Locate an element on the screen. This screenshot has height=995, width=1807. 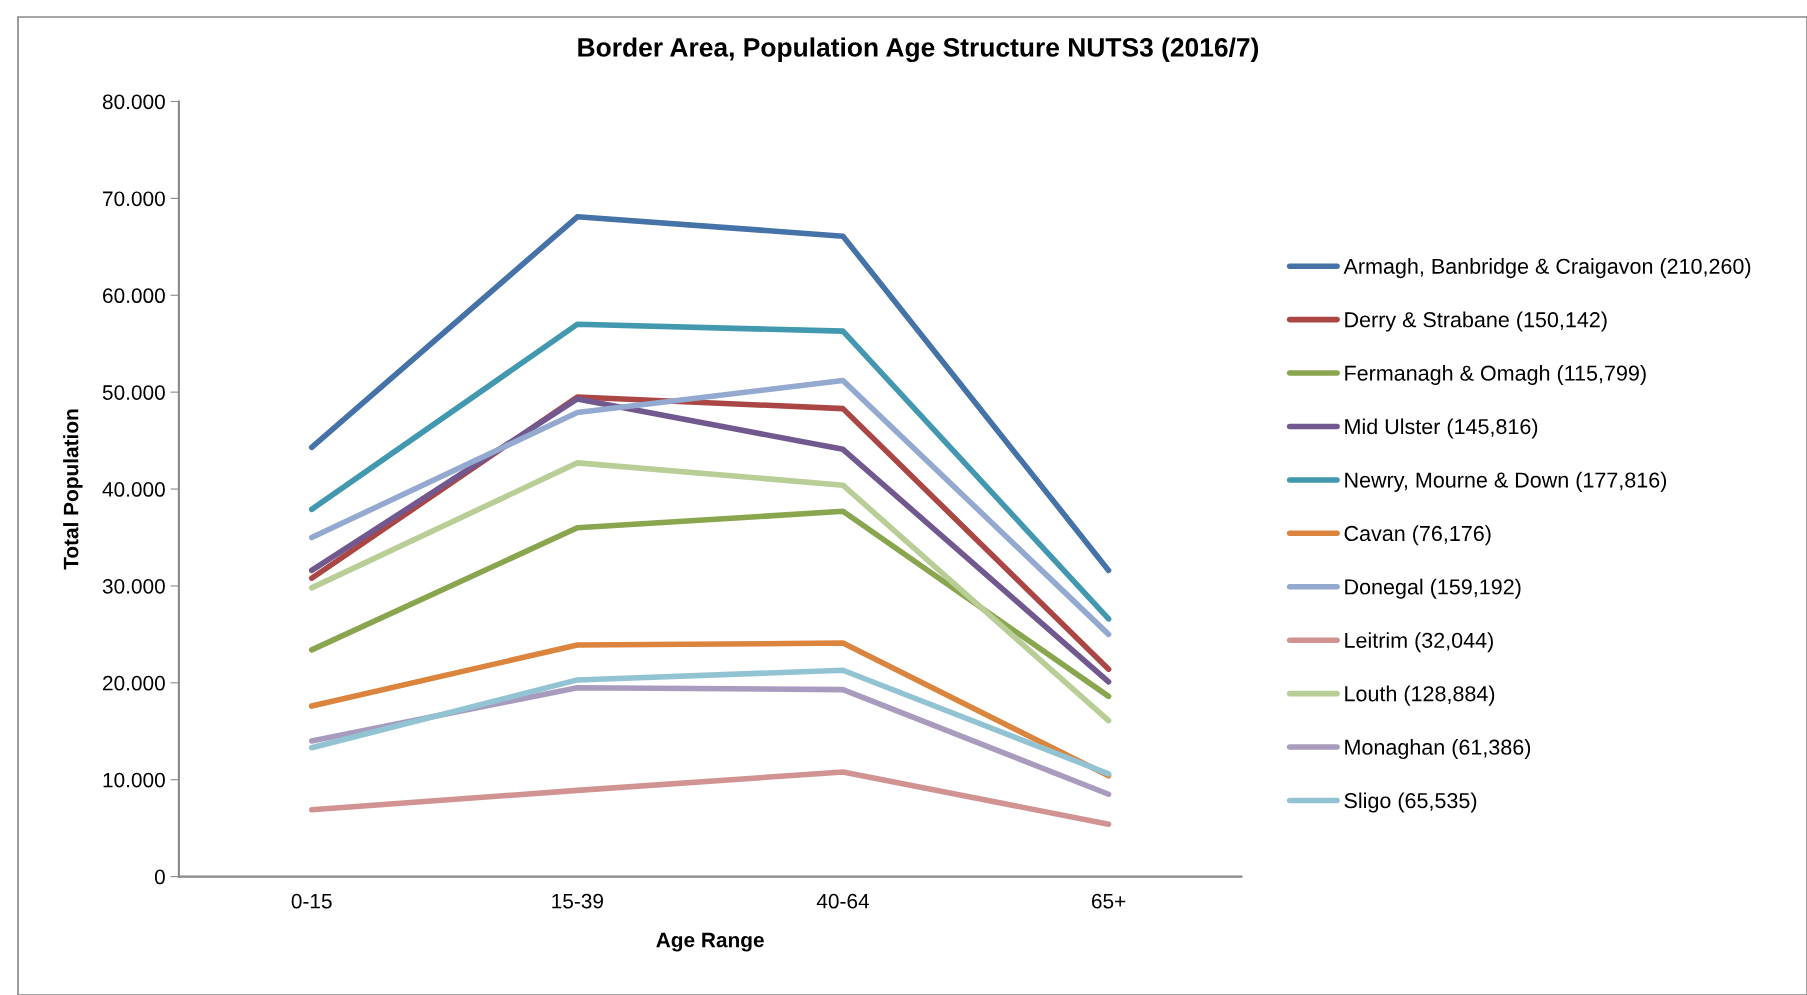
y-tick-label: 10.000 is located at coordinates (134, 780).